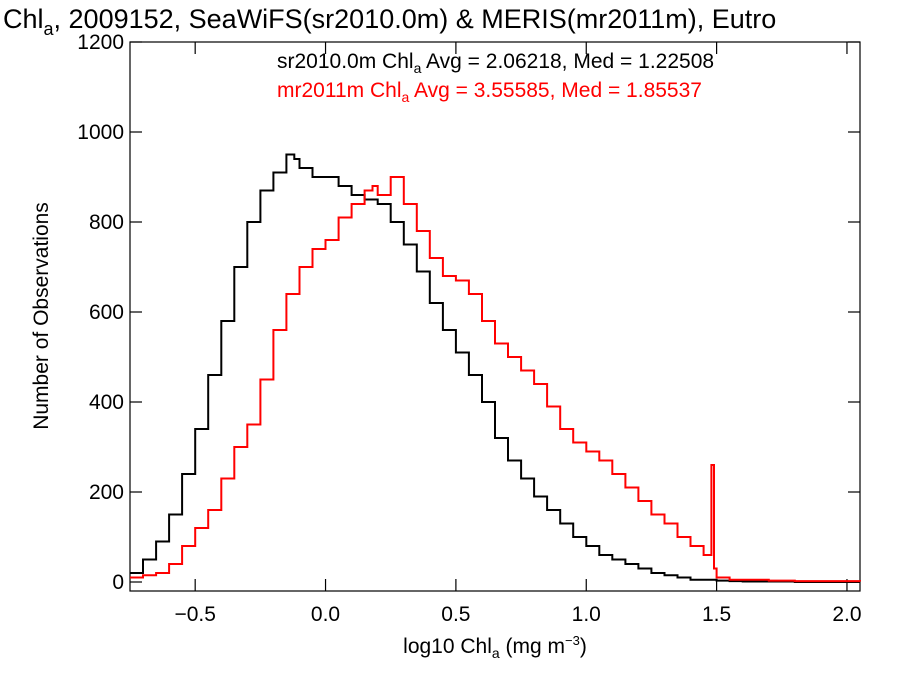  I want to click on x-tick-label: 2.0, so click(846, 614).